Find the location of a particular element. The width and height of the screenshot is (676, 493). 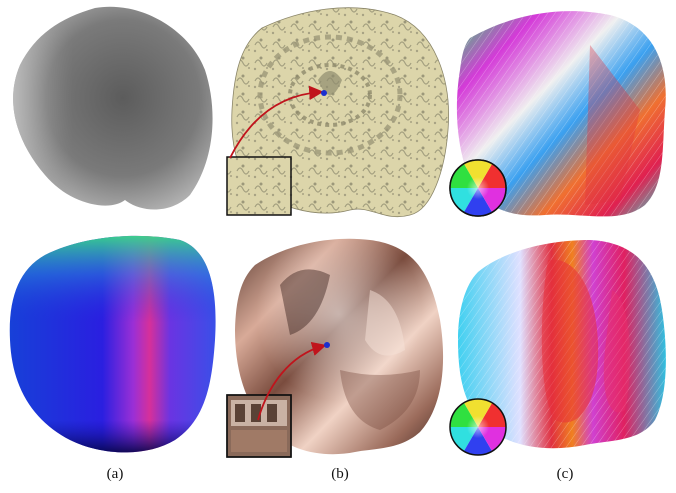

depth-shape-icon is located at coordinates (113, 108).